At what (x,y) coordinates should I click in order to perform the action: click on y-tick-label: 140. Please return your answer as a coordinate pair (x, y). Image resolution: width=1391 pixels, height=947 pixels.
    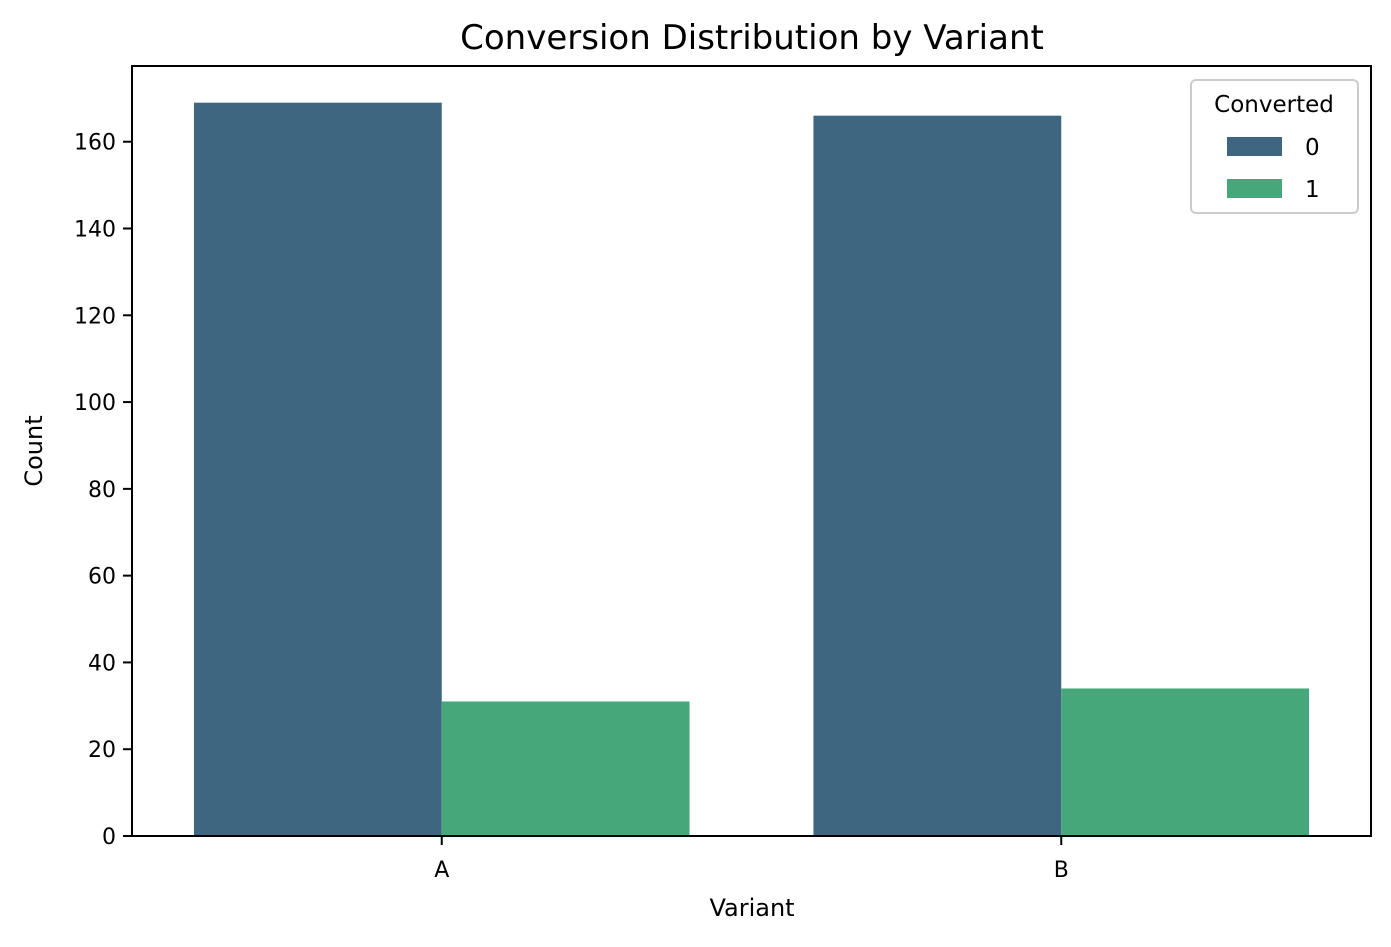
    Looking at the image, I should click on (95, 230).